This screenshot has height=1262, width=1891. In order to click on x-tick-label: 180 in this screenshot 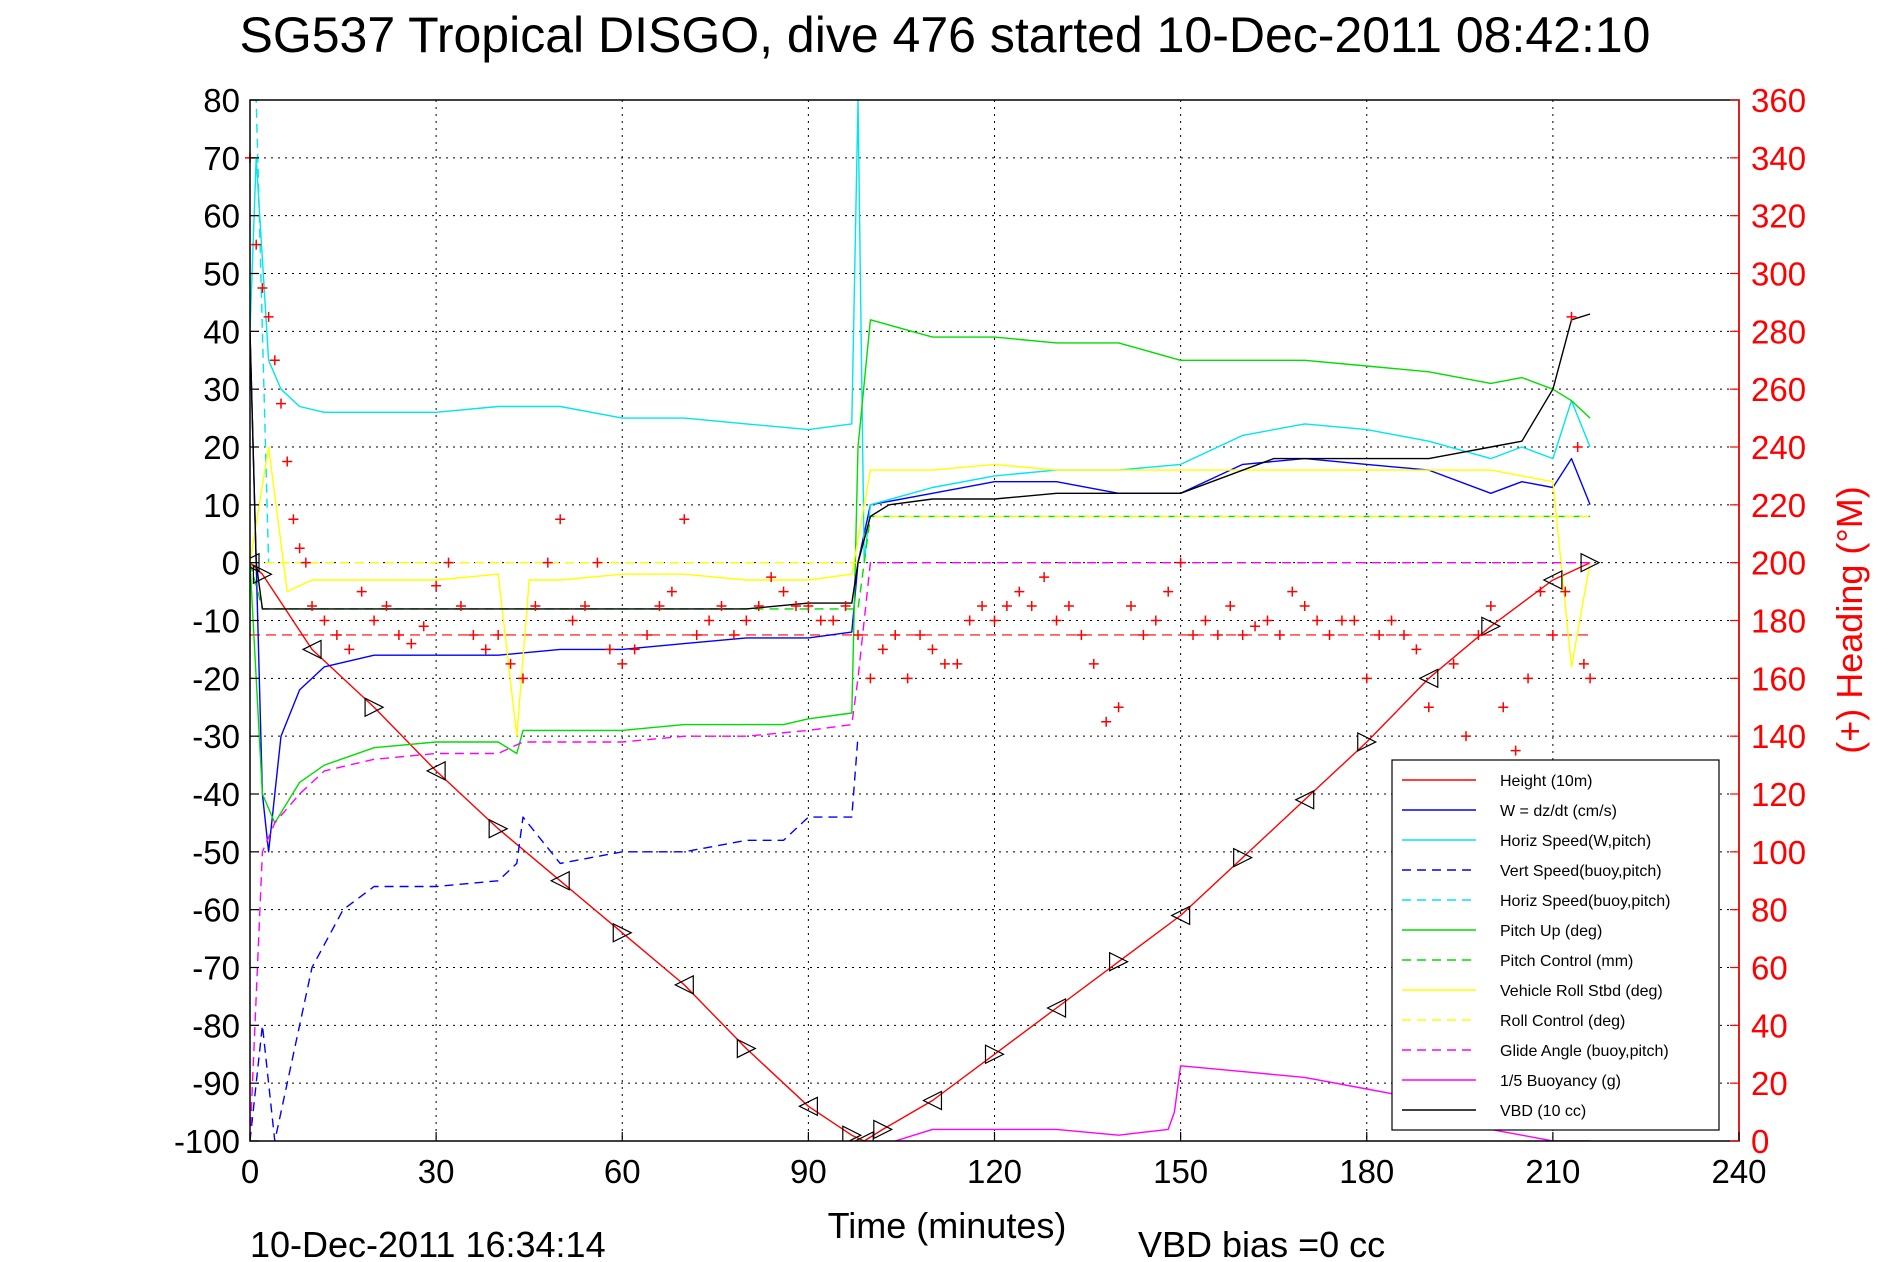, I will do `click(1366, 1171)`.